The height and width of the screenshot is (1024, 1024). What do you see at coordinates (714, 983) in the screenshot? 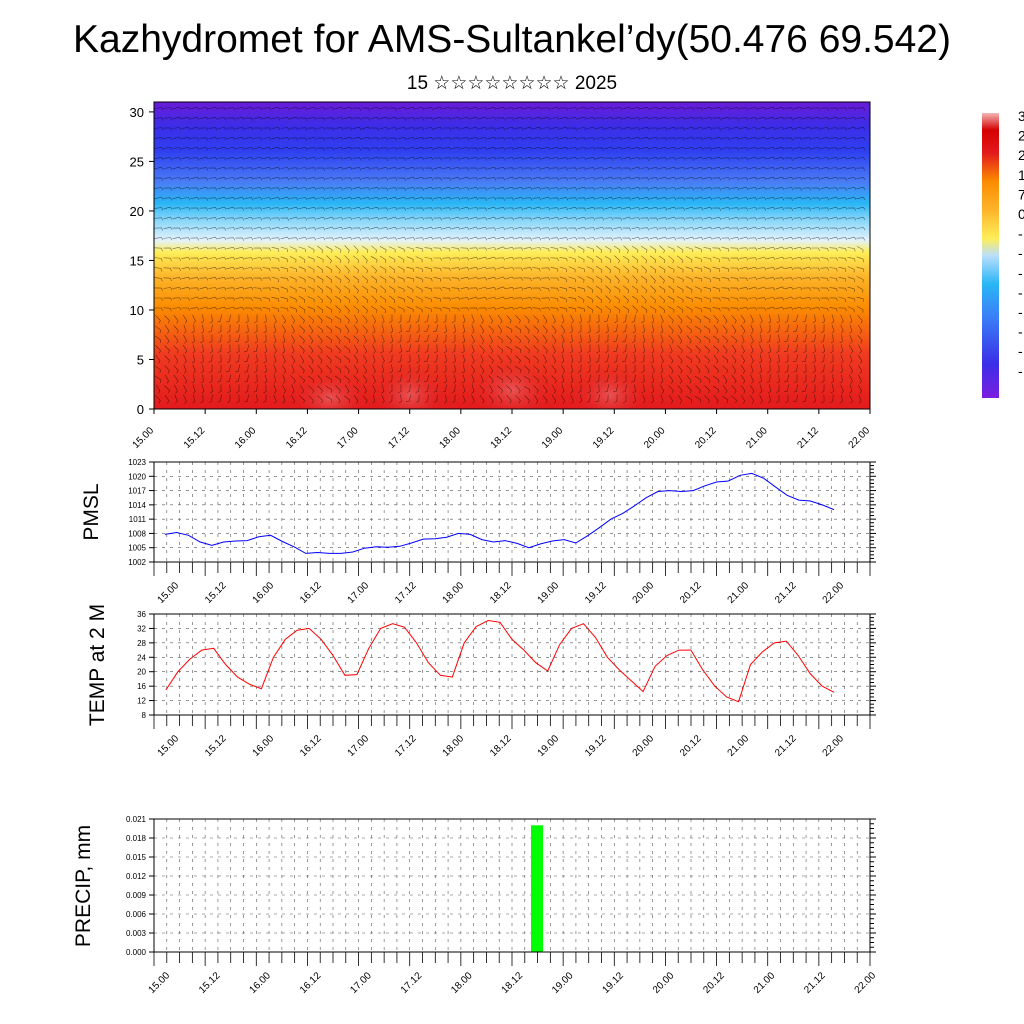
I see `x-tick-label: 20.12` at bounding box center [714, 983].